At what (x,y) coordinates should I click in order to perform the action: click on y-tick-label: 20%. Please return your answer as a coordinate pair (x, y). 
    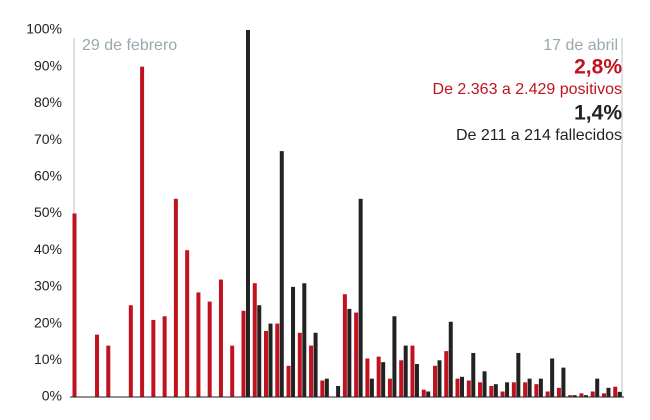
    Looking at the image, I should click on (48, 322).